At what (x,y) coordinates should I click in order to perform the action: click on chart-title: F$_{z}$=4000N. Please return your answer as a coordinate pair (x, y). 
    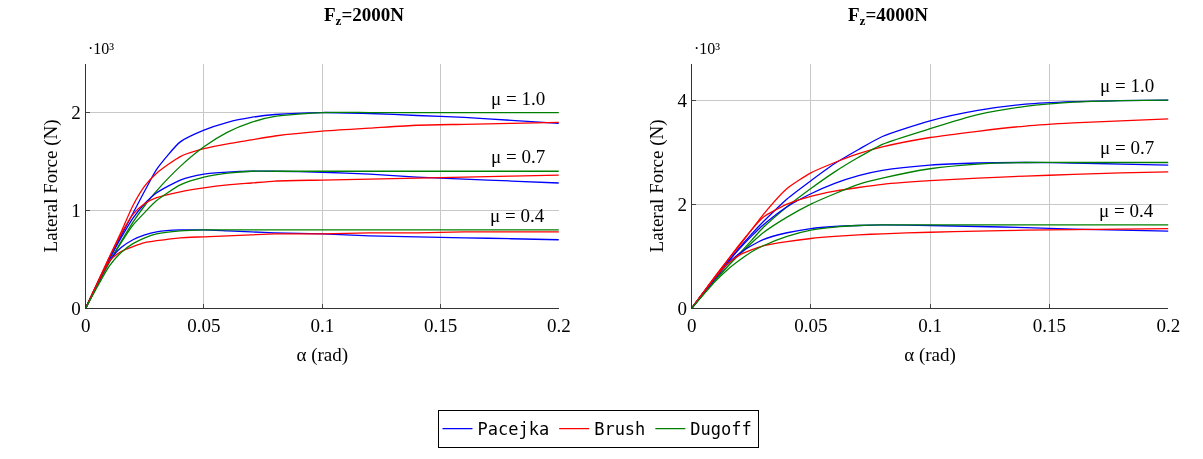
    Looking at the image, I should click on (888, 16).